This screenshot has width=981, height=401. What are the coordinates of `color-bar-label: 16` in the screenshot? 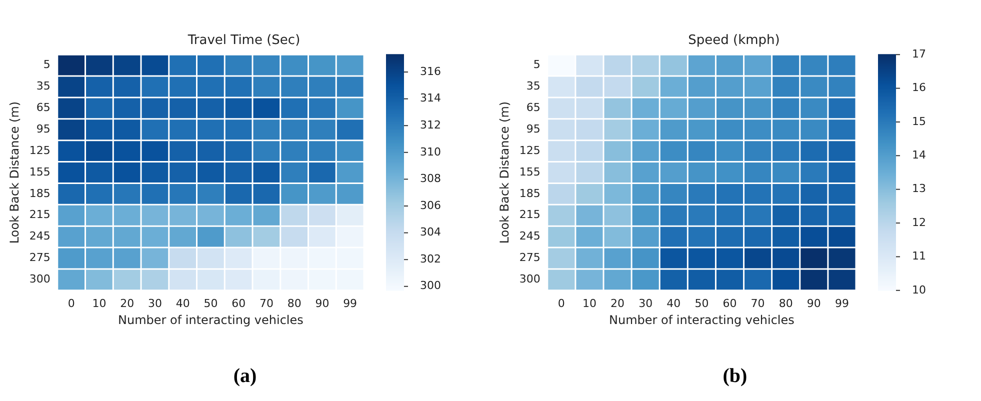 It's located at (919, 87).